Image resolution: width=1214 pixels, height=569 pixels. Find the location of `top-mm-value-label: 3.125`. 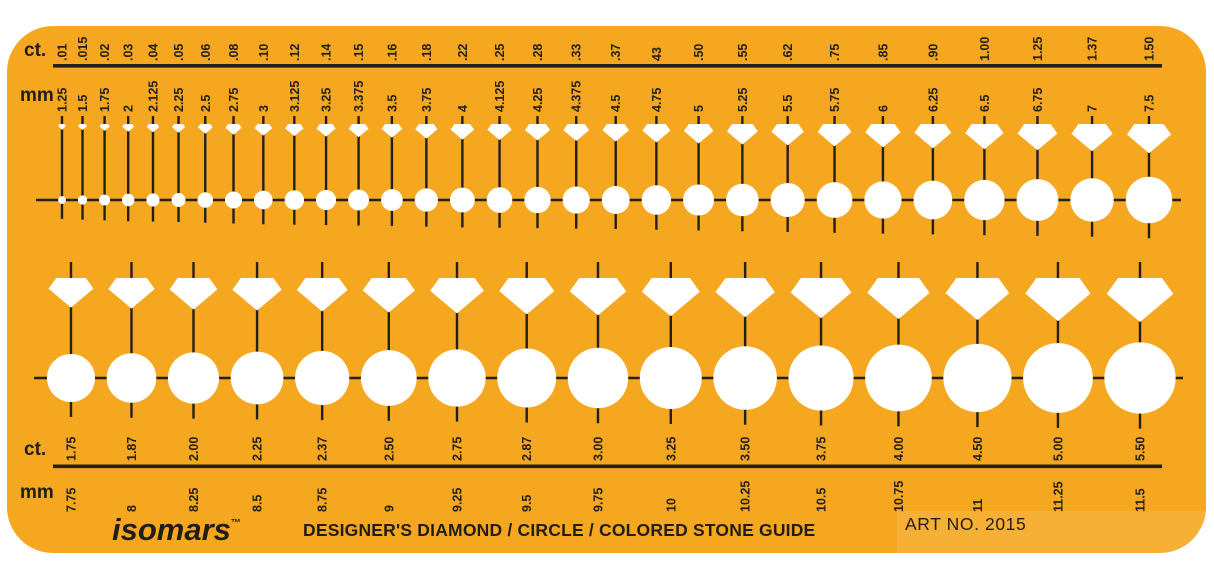

top-mm-value-label: 3.125 is located at coordinates (295, 96).